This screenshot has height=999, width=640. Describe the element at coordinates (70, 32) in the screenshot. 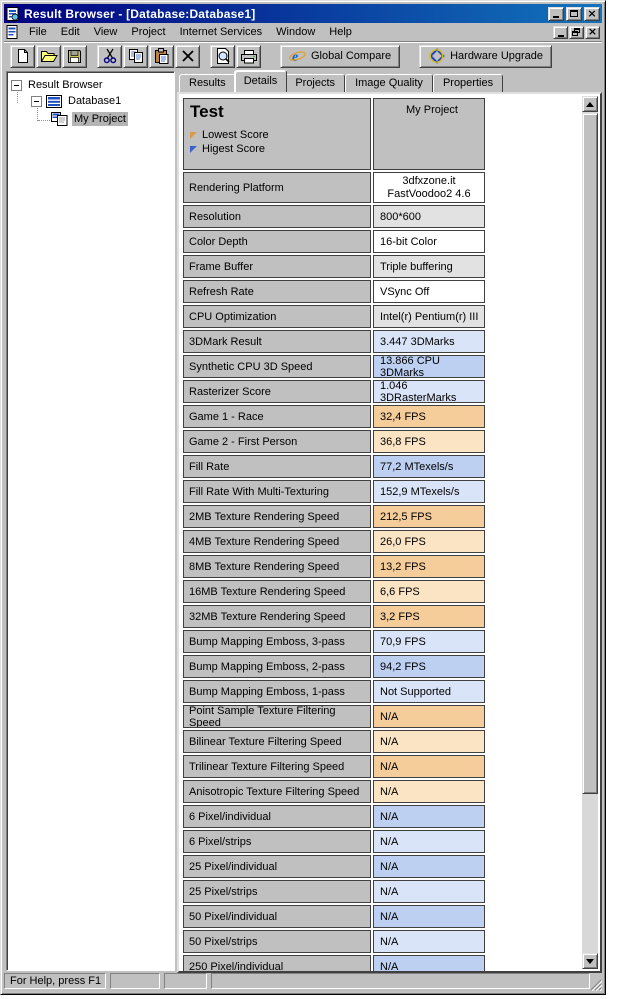

I see `menu-edit: Edit` at that location.